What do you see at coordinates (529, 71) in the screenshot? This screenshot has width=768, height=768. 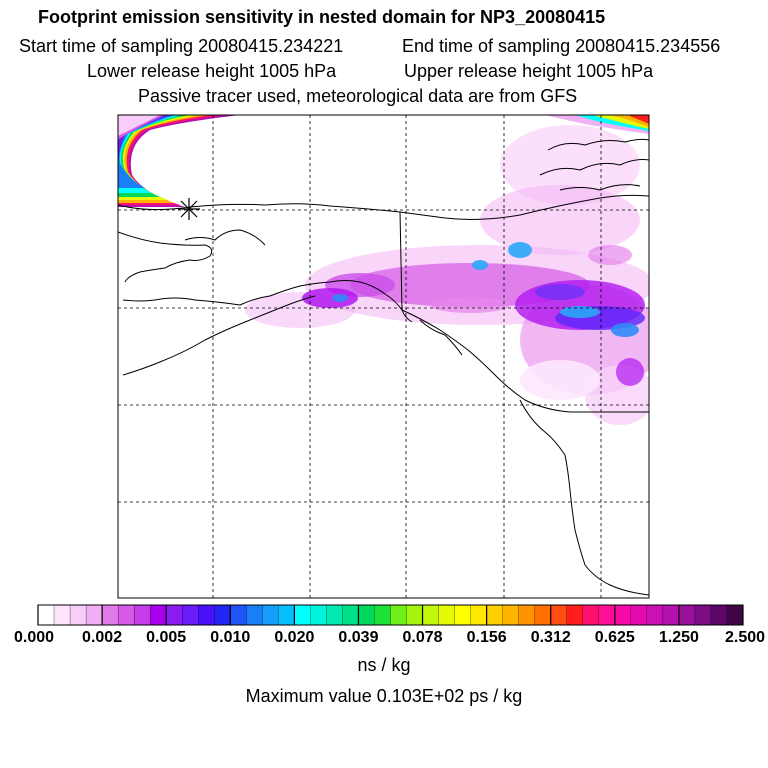 I see `upper-height-label: Upper release height 1005 hPa` at bounding box center [529, 71].